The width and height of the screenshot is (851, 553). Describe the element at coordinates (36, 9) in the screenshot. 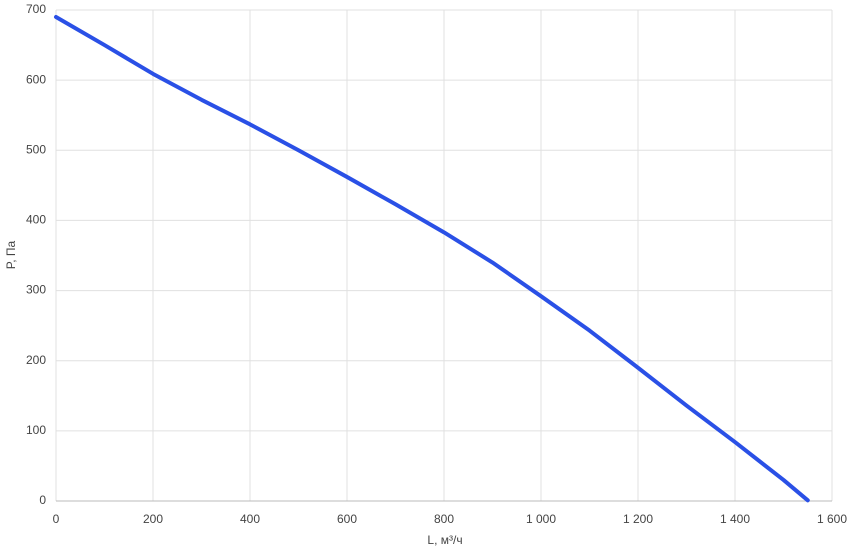

I see `y-tick-label: 700` at that location.